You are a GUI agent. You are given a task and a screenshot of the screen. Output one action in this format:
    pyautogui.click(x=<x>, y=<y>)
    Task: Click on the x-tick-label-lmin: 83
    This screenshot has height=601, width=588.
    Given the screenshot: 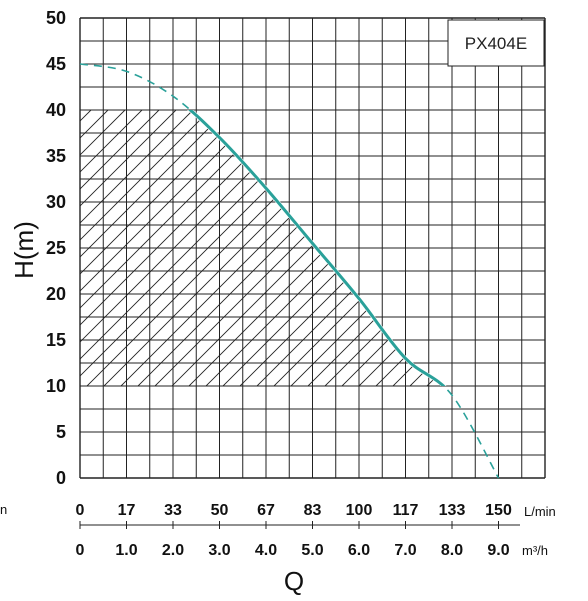 What is the action you would take?
    pyautogui.click(x=313, y=510)
    